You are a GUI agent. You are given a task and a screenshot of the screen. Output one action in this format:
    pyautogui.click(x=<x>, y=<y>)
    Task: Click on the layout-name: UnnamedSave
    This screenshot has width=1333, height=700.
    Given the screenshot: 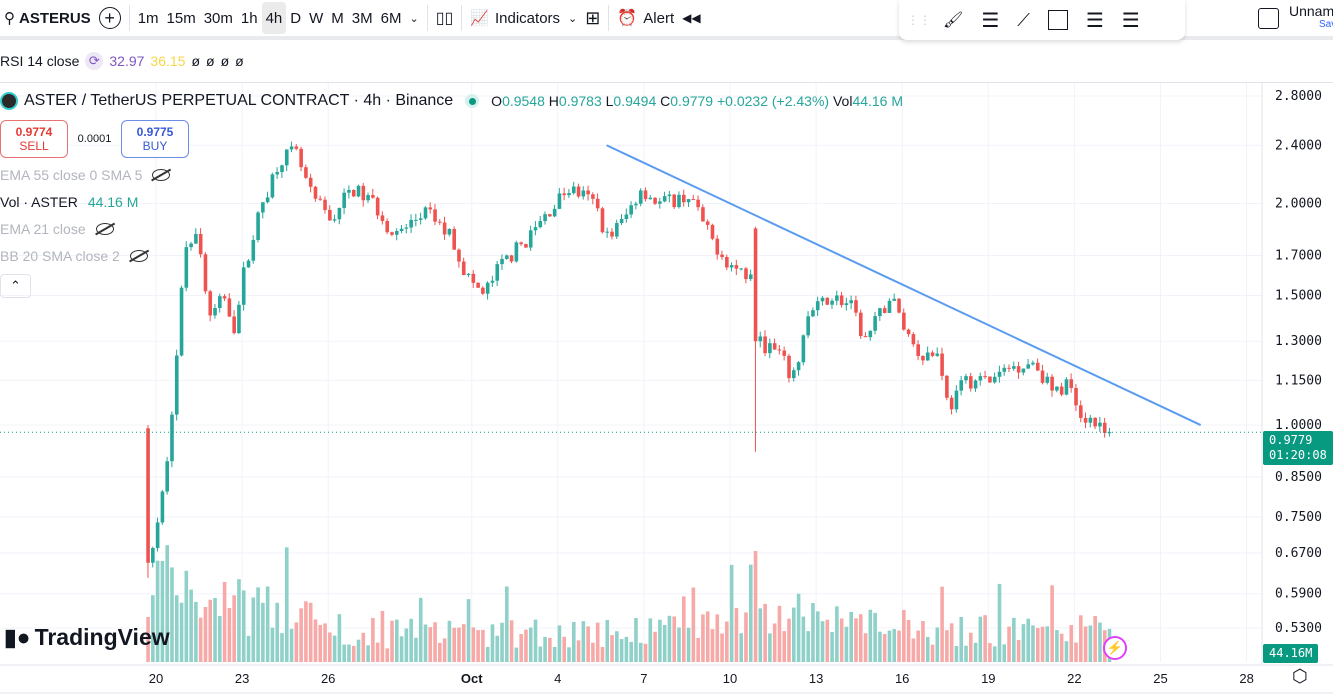 What is the action you would take?
    pyautogui.click(x=1295, y=18)
    